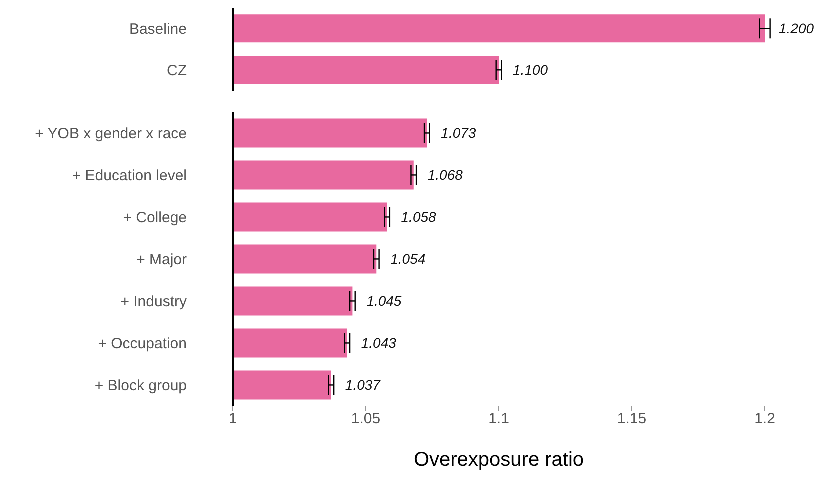 The image size is (826, 493). What do you see at coordinates (458, 133) in the screenshot?
I see `data-label: 1.073` at bounding box center [458, 133].